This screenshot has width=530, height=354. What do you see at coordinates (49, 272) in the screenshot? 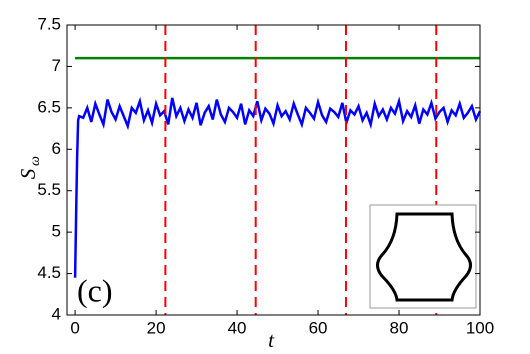
I see `y-tick-label: 4.5` at bounding box center [49, 272].